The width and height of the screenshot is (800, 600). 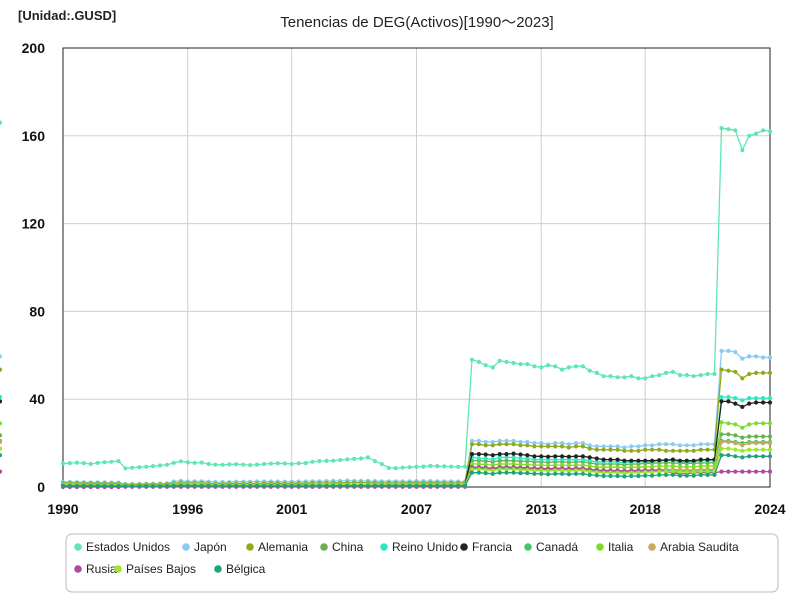 I want to click on y-tick-label: 160, so click(x=34, y=136).